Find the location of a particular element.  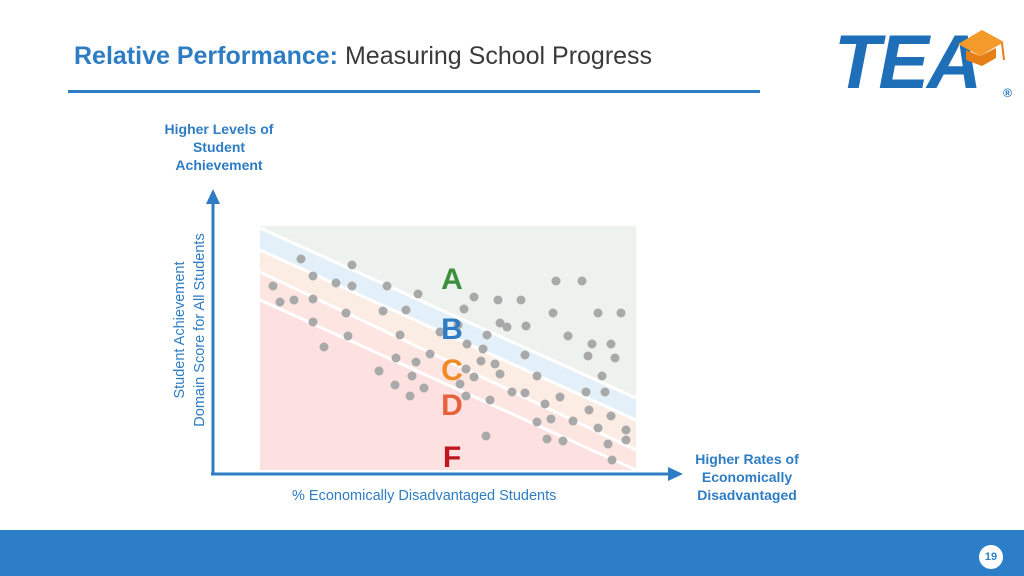

title-bold-part: Relative Performance: is located at coordinates (206, 56).